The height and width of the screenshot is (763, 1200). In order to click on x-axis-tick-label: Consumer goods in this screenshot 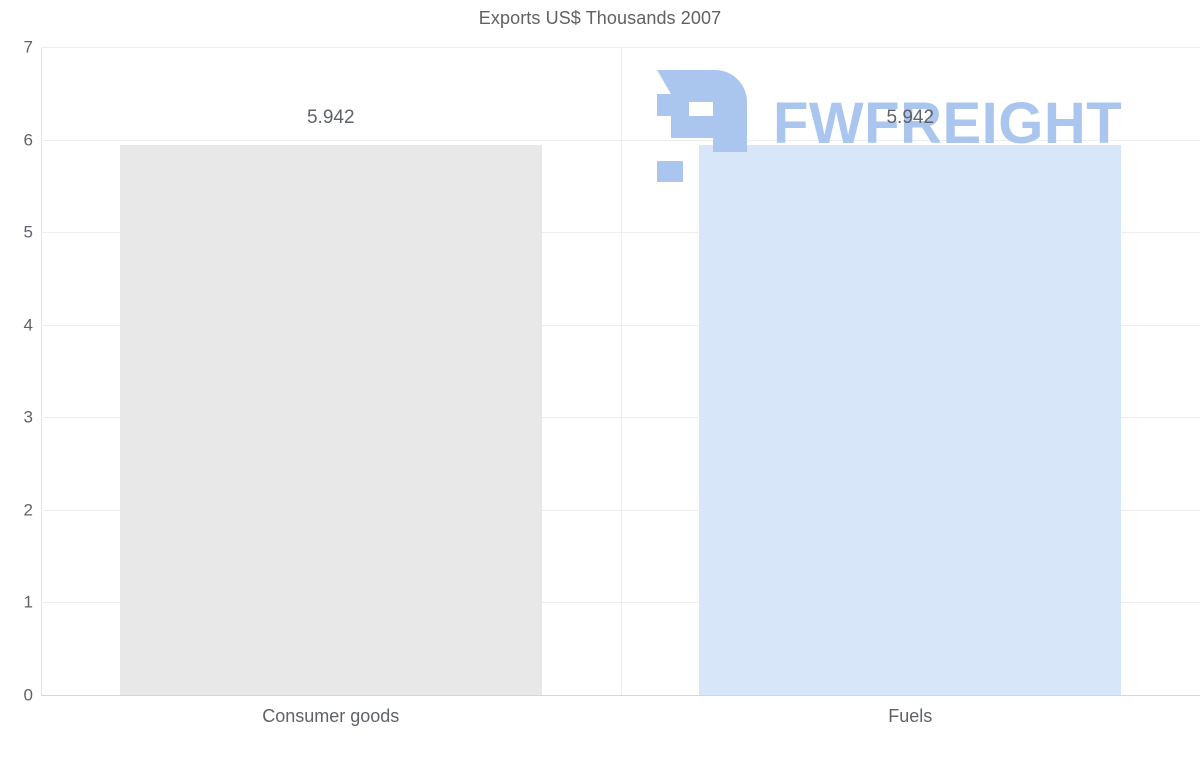, I will do `click(331, 716)`.